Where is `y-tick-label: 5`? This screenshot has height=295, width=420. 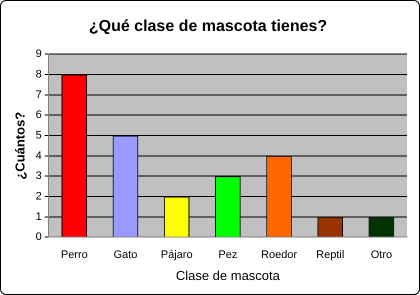 y-tick-label: 5 is located at coordinates (39, 136).